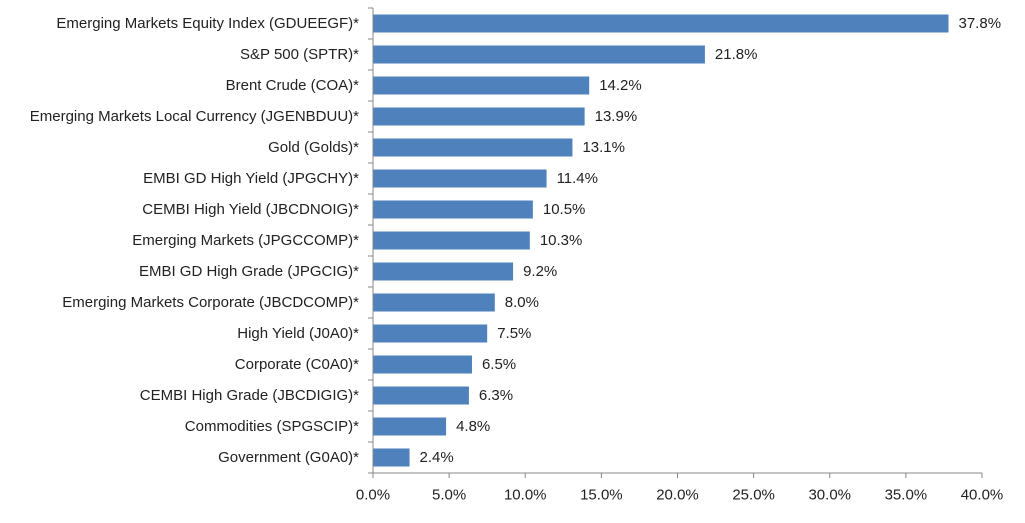  Describe the element at coordinates (245, 240) in the screenshot. I see `category-label: Emerging Markets (JPGCCOMP)*` at that location.